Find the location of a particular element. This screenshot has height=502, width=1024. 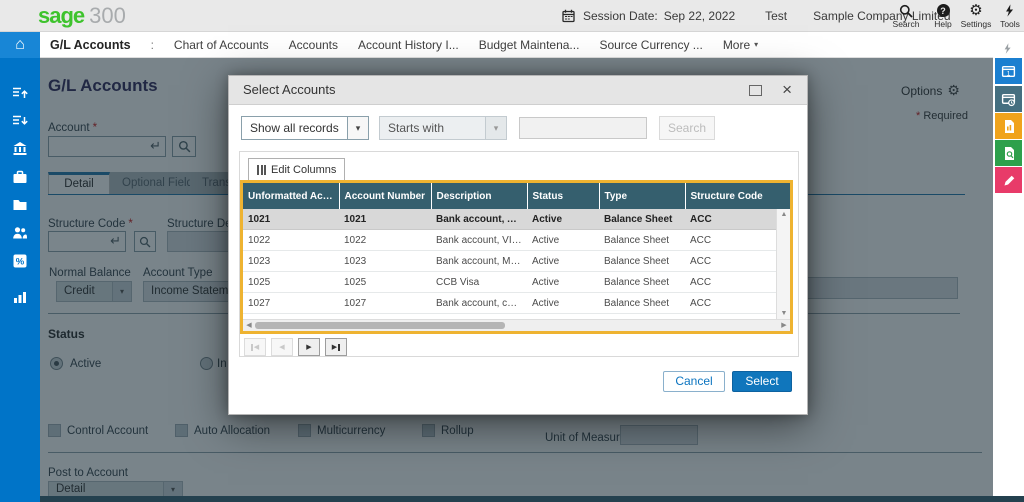

recent-windows-button is located at coordinates (1008, 99).